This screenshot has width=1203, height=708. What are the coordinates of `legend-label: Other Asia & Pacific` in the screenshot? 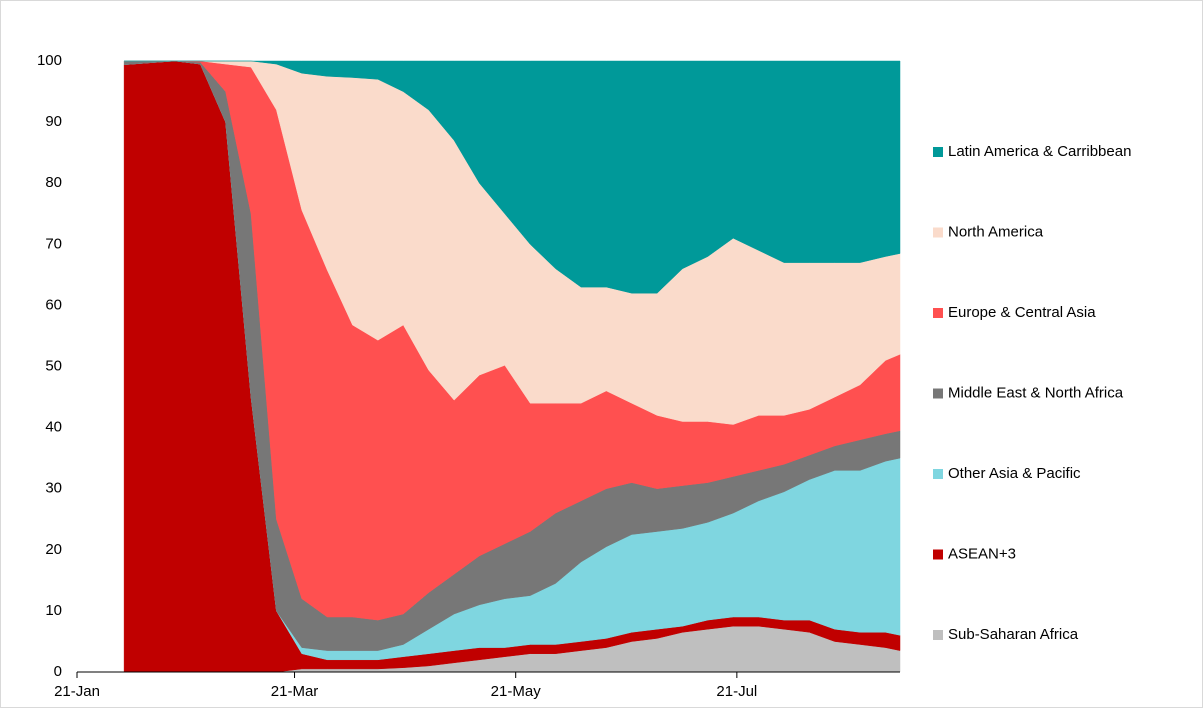 It's located at (1014, 473).